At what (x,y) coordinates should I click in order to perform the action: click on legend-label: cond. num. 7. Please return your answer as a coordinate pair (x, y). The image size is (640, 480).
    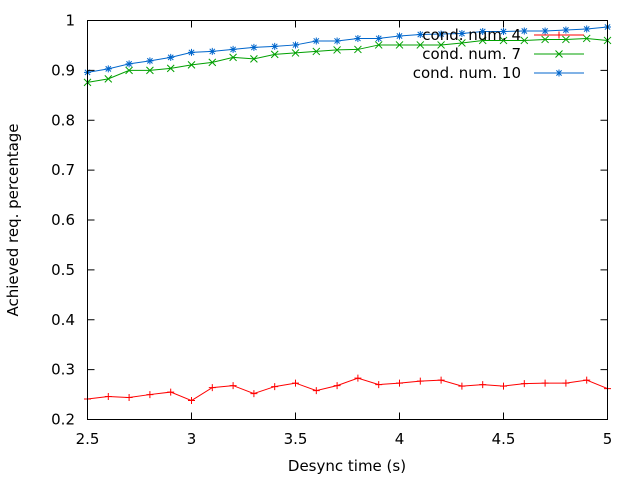
    Looking at the image, I should click on (471, 54).